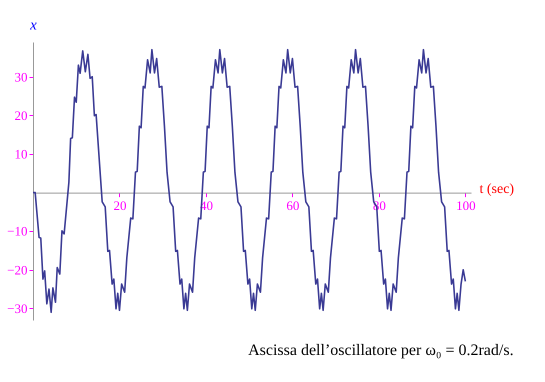  I want to click on y-tick-label: 30, so click(21, 76).